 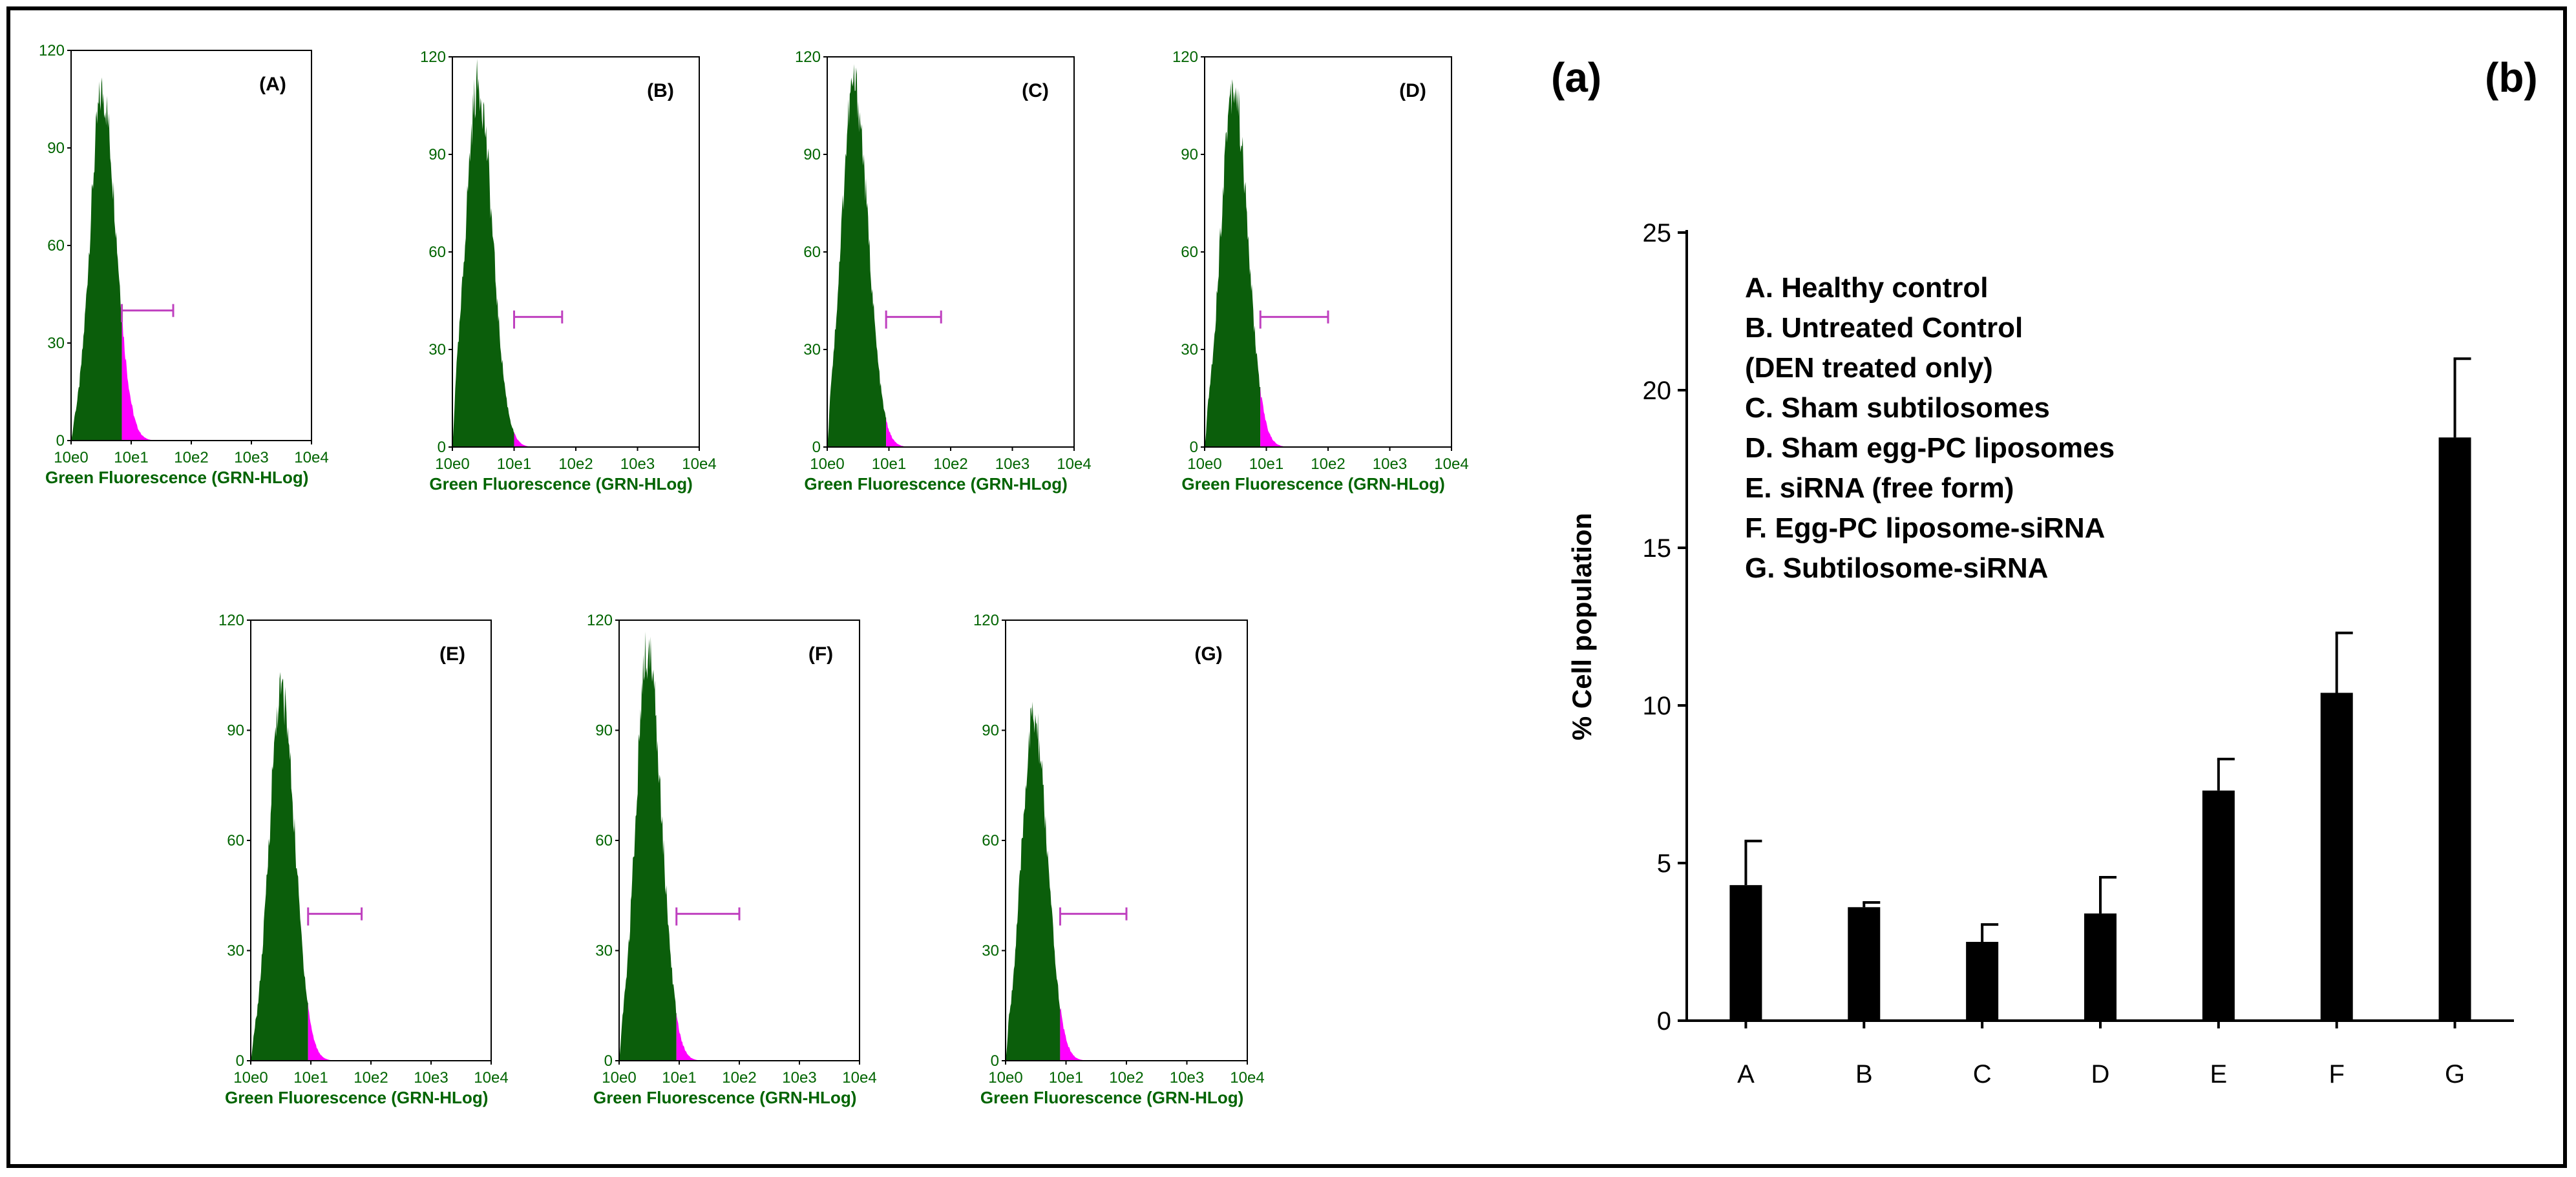 What do you see at coordinates (272, 84) in the screenshot?
I see `histogram-title: (A)` at bounding box center [272, 84].